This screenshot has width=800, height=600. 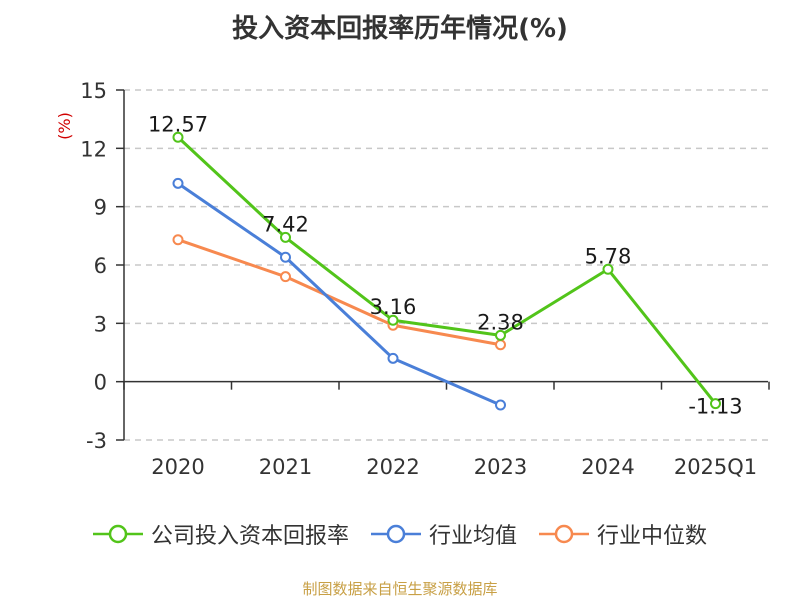 What do you see at coordinates (100, 208) in the screenshot?
I see `y-tick-label: 9` at bounding box center [100, 208].